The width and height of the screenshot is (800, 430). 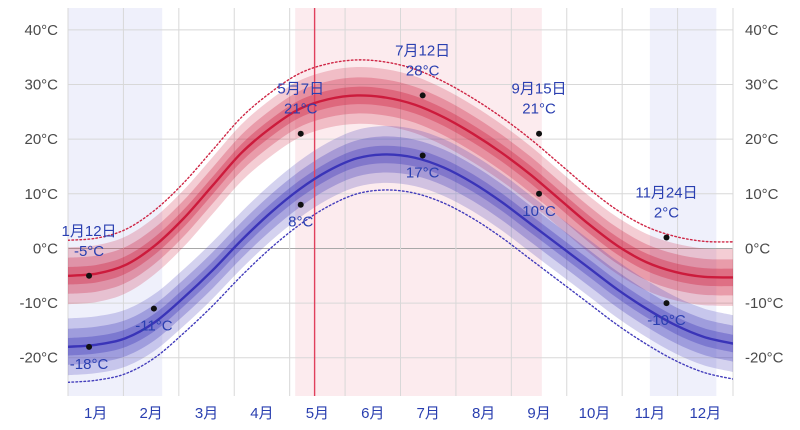 I want to click on shaded-region-winter-band-left, so click(x=115, y=202).